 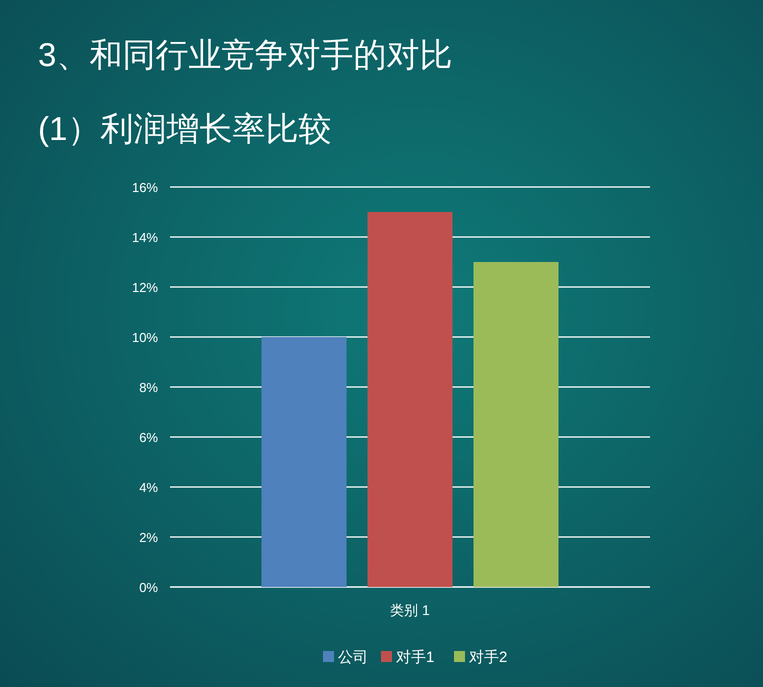 I want to click on y-tick-label: 6%, so click(x=148, y=437).